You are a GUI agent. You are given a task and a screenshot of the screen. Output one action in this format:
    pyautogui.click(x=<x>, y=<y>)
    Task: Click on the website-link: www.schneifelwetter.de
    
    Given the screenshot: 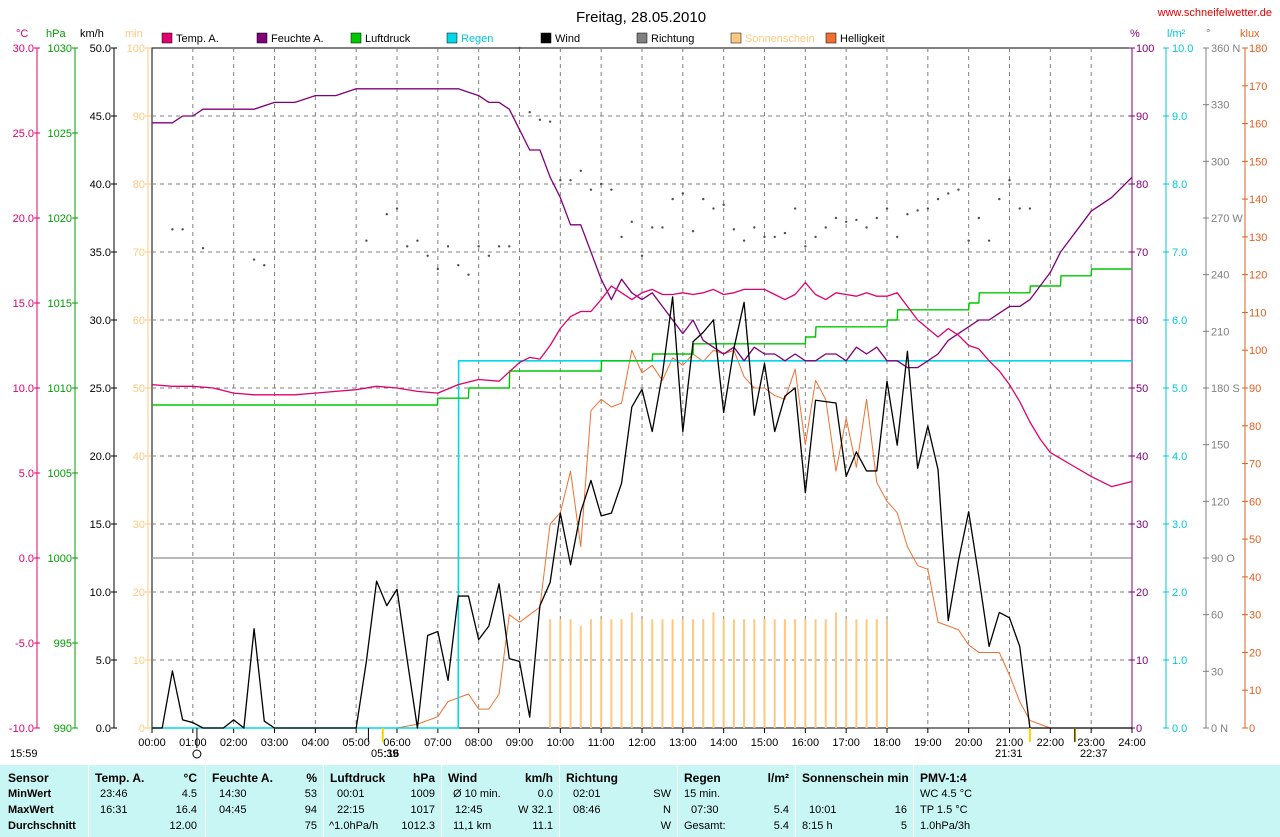 What is the action you would take?
    pyautogui.click(x=1214, y=13)
    